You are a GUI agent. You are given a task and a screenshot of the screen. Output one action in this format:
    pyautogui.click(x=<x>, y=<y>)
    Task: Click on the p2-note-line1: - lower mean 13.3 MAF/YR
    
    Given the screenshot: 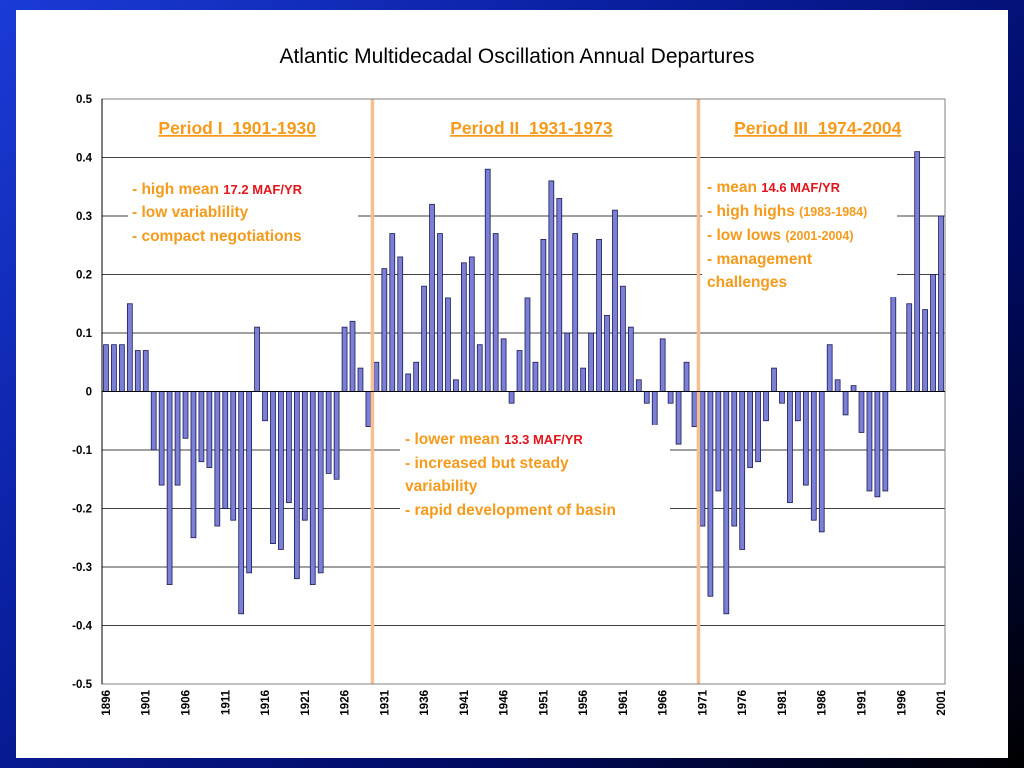 What is the action you would take?
    pyautogui.click(x=494, y=439)
    